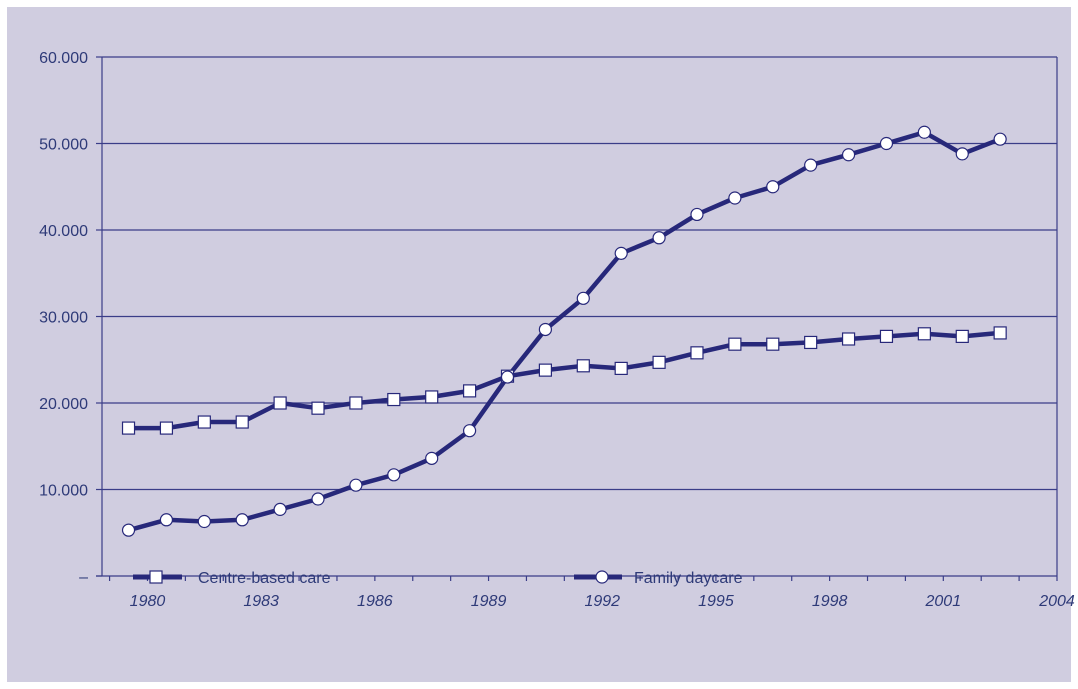 Image resolution: width=1078 pixels, height=689 pixels. What do you see at coordinates (438, 578) in the screenshot?
I see `legend: Centre-based care Family daycare` at bounding box center [438, 578].